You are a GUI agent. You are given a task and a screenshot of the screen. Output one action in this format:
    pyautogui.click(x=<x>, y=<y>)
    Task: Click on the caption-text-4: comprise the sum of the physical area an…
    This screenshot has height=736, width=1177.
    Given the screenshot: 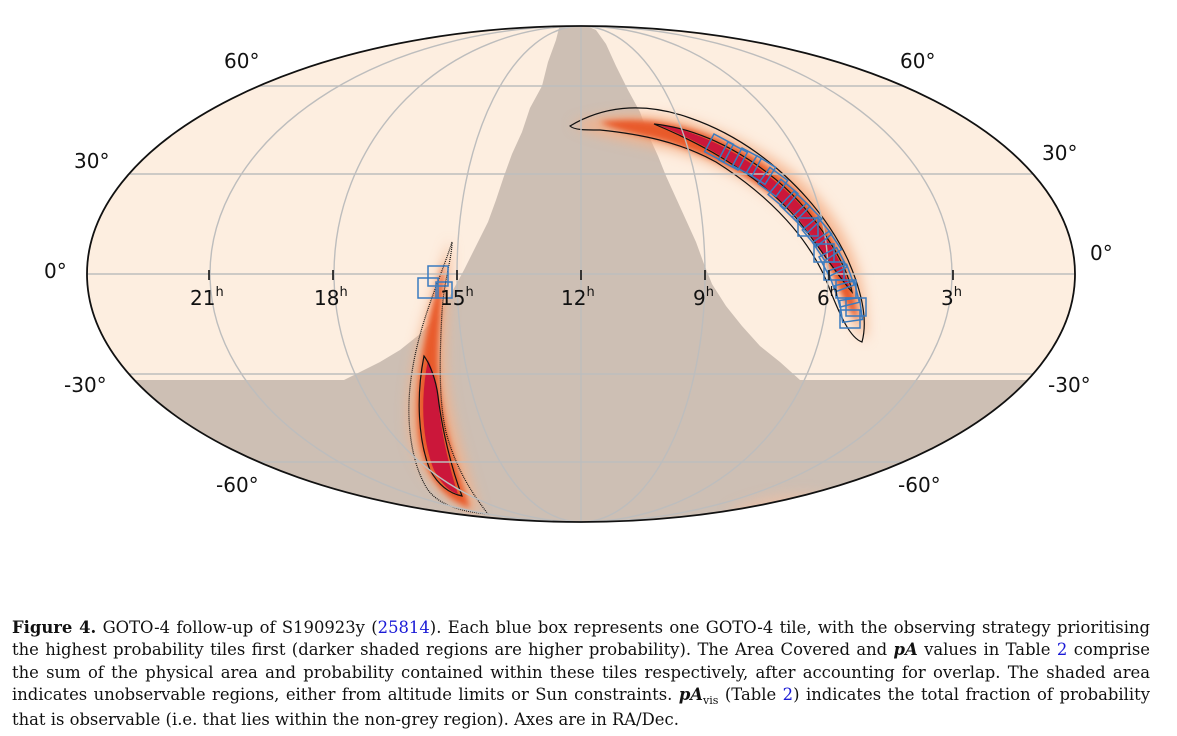 What is the action you would take?
    pyautogui.click(x=581, y=672)
    